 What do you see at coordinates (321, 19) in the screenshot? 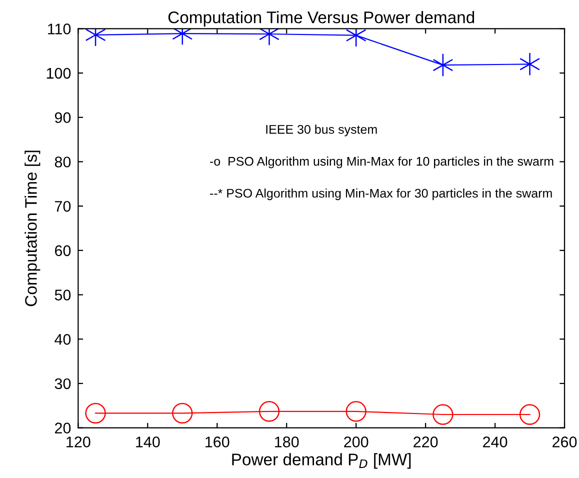
I see `chart-title: Computation Time Versus Power demand` at bounding box center [321, 19].